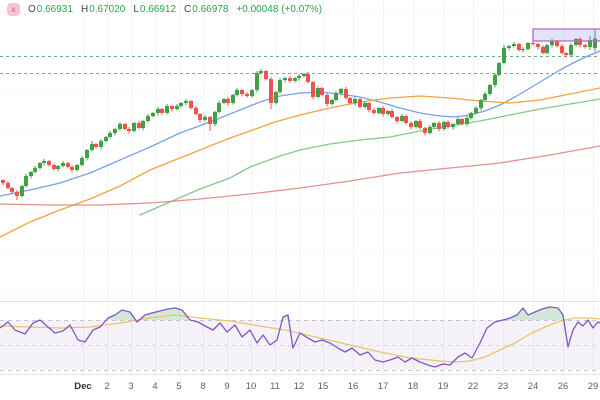 This screenshot has width=600, height=400. Describe the element at coordinates (566, 35) in the screenshot. I see `drawing-rectangle` at that location.